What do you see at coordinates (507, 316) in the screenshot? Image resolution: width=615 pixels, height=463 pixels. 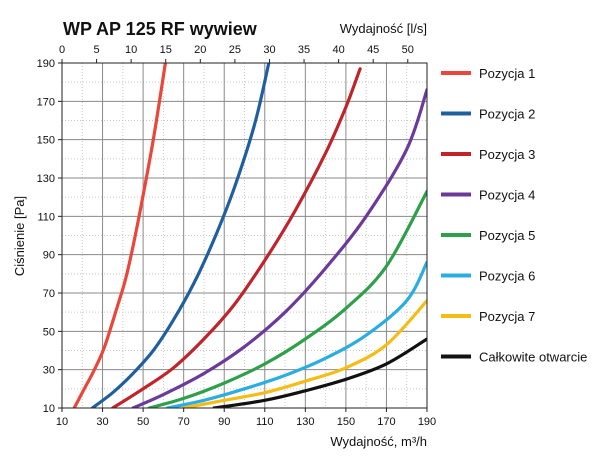 I see `legend-label-7: Pozycja 7` at bounding box center [507, 316].